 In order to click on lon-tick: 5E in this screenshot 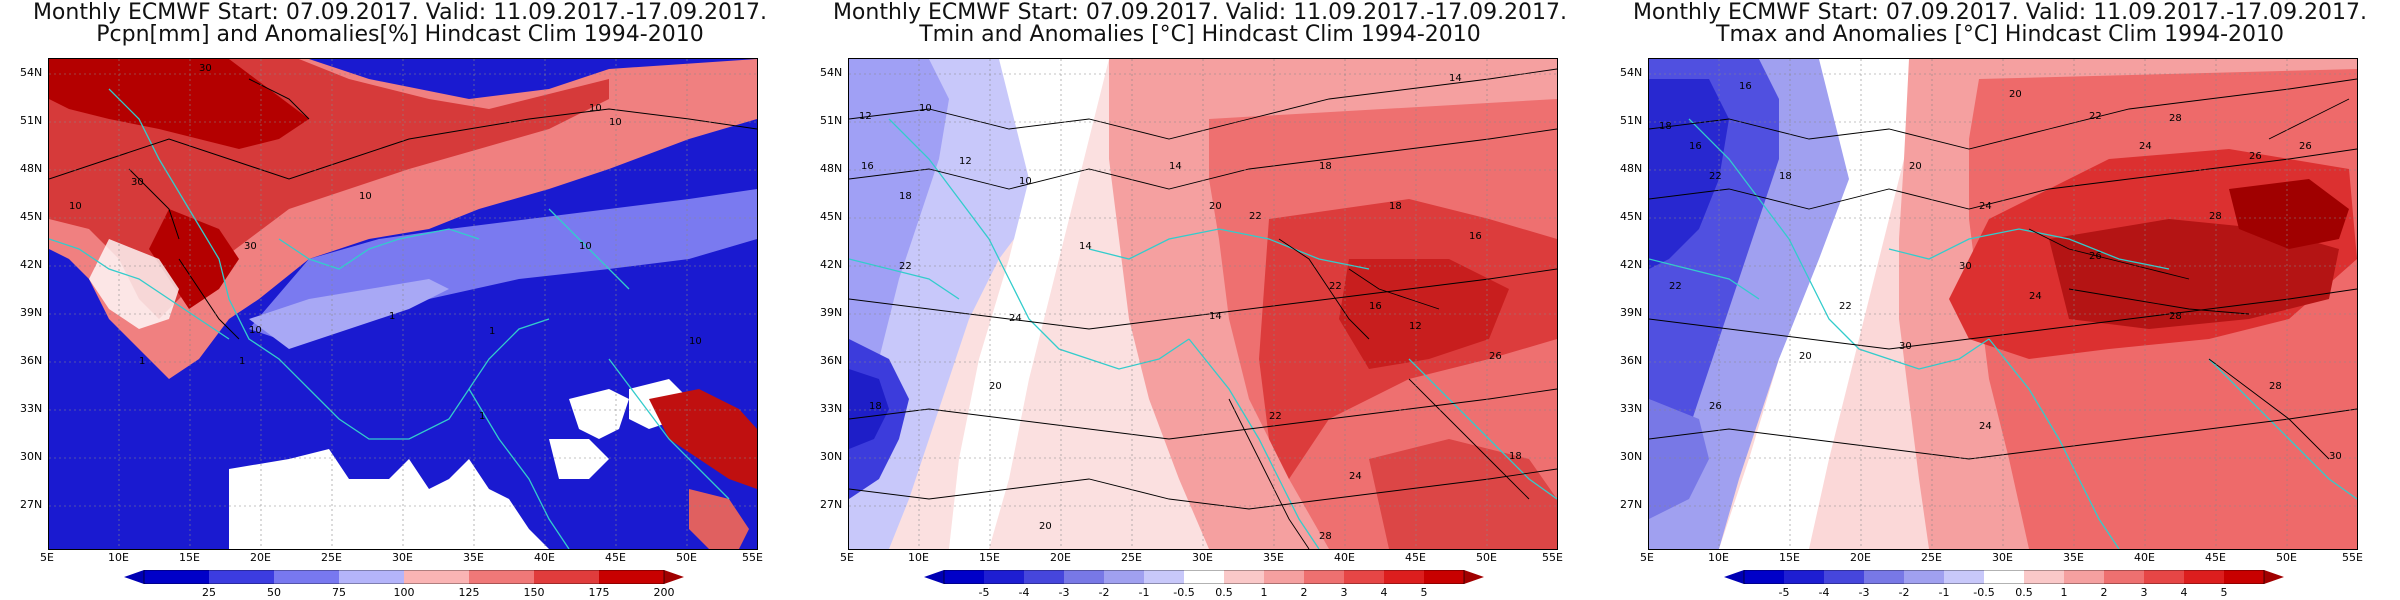, I will do `click(847, 557)`.